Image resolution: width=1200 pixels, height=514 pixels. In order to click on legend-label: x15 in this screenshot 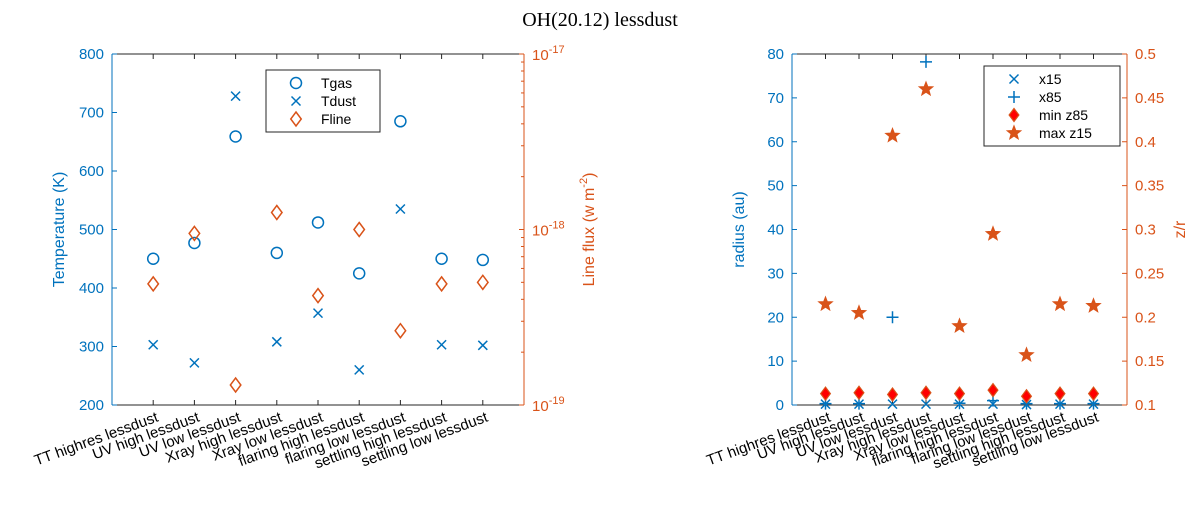, I will do `click(1050, 79)`.